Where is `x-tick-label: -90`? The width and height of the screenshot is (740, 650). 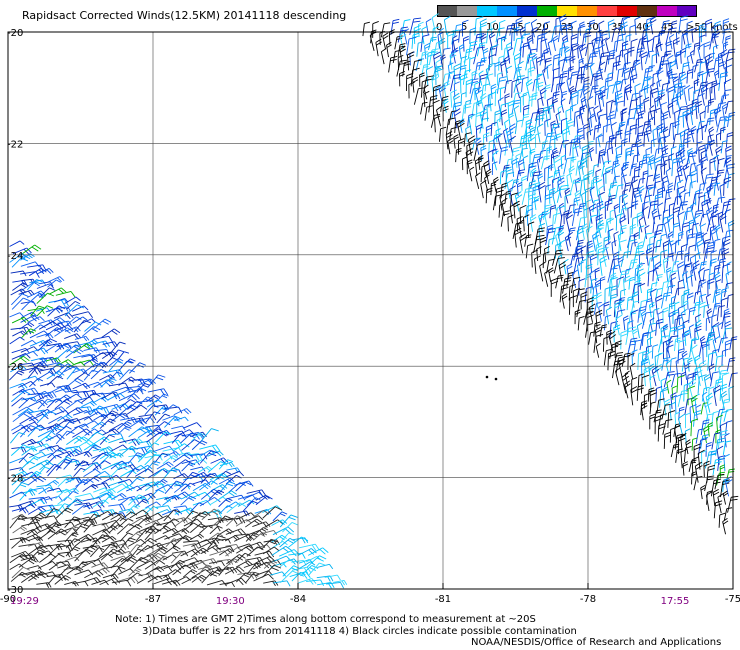
x-tick-label: -90 is located at coordinates (8, 599).